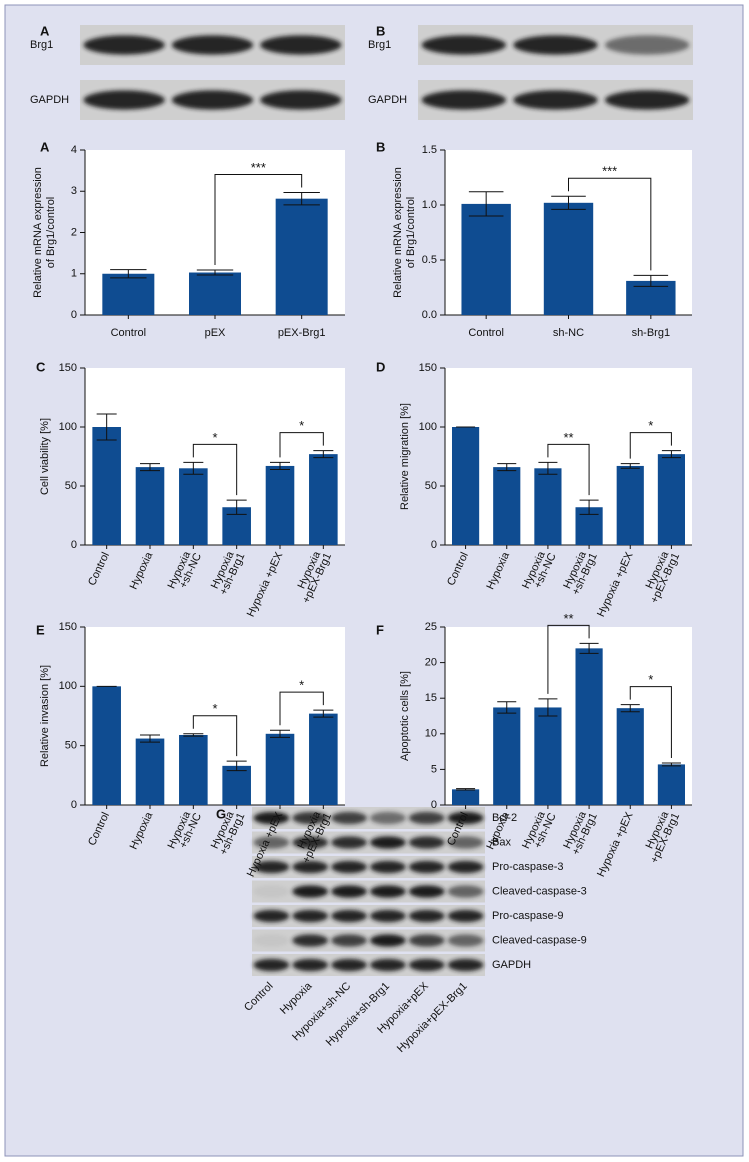 The image size is (749, 1162). I want to click on y-axis-label: Relative invasion [%], so click(45, 716).